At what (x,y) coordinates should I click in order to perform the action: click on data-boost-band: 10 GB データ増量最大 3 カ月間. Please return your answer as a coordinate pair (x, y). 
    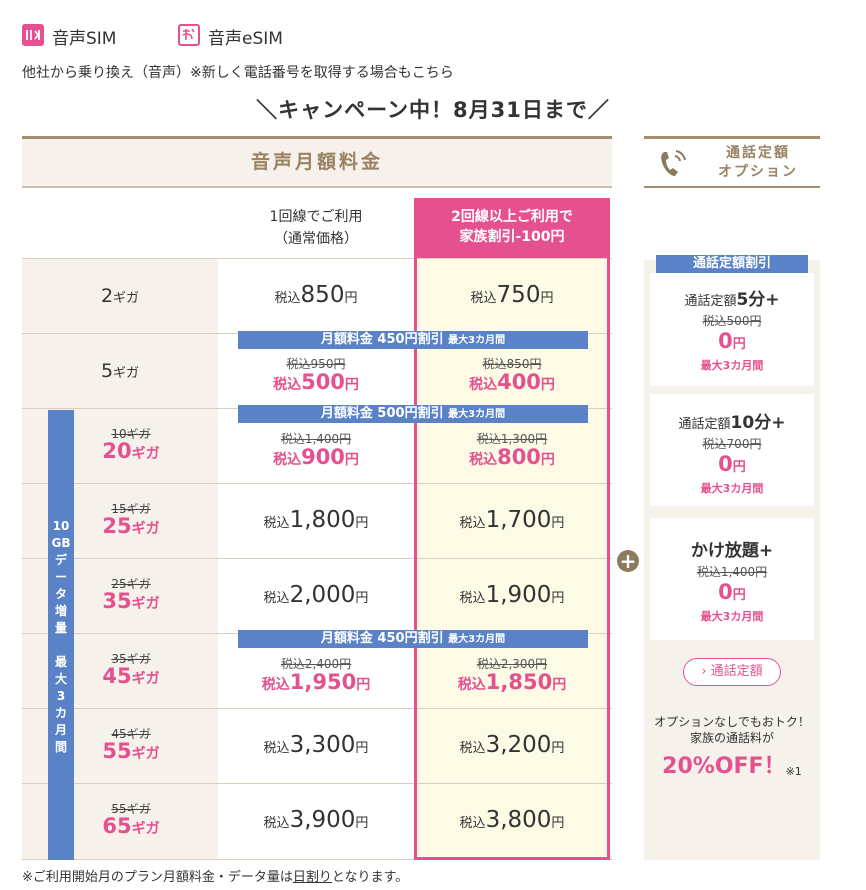
    Looking at the image, I should click on (61, 635).